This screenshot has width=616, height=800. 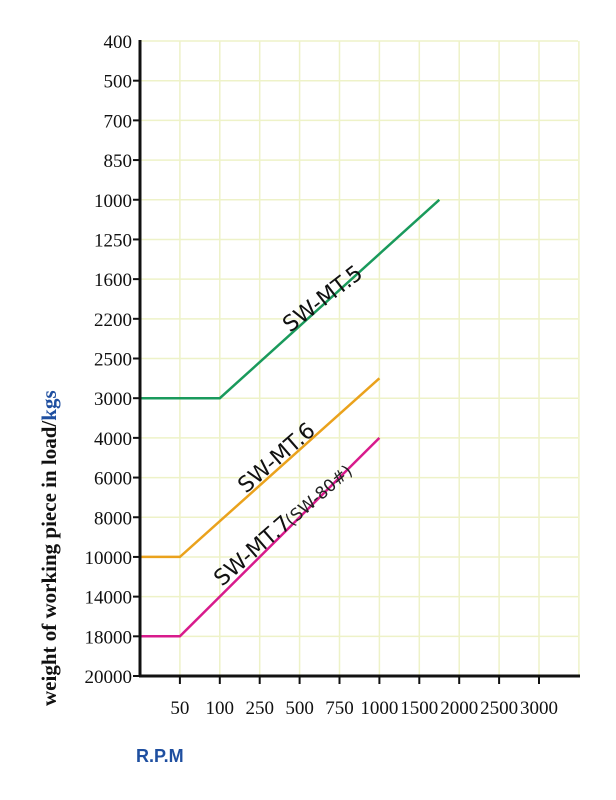 I want to click on x-tick-label: 750, so click(x=339, y=708).